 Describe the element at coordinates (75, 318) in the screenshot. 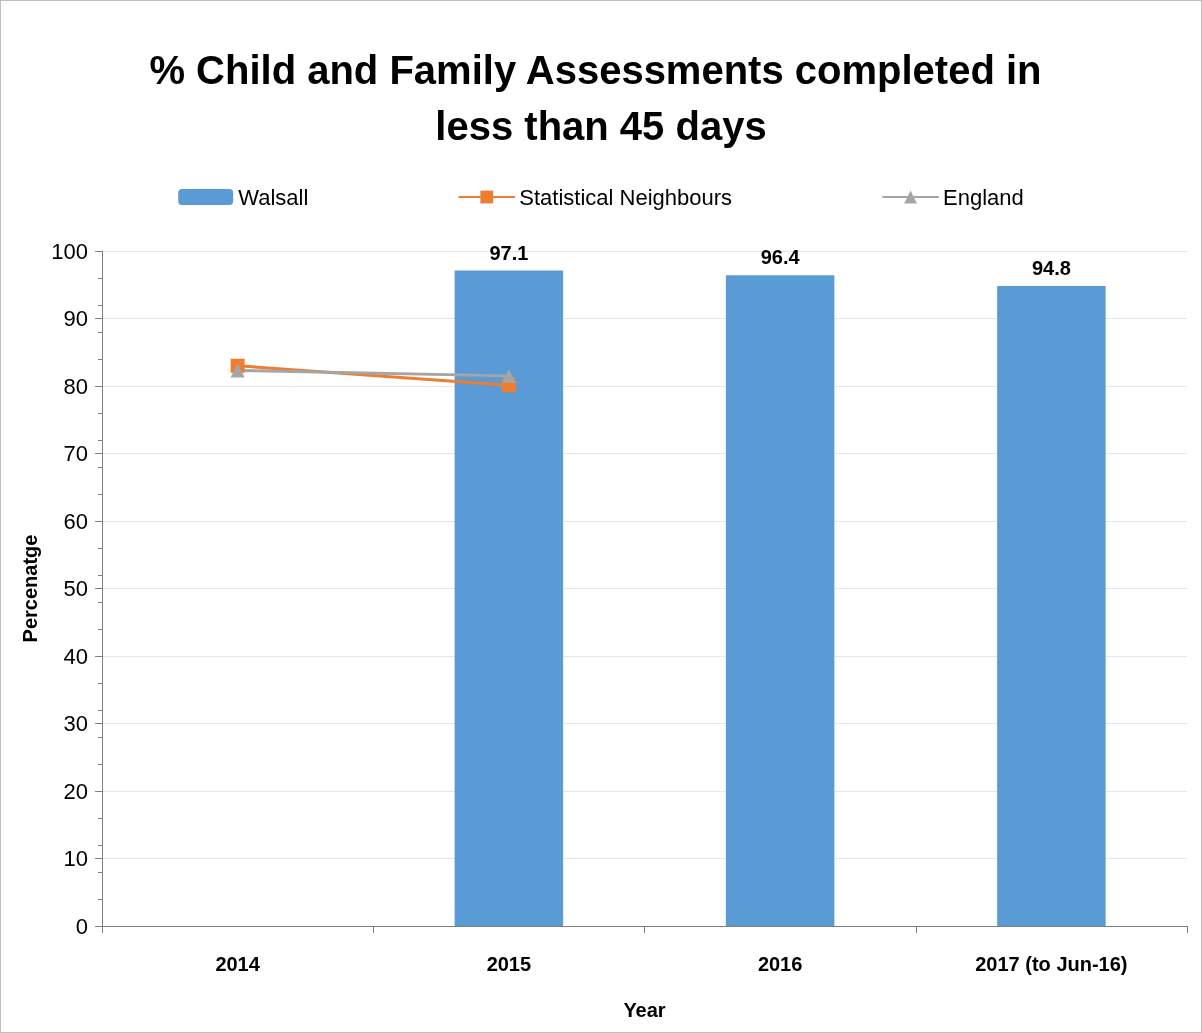

I see `y-tick-label: 90` at that location.